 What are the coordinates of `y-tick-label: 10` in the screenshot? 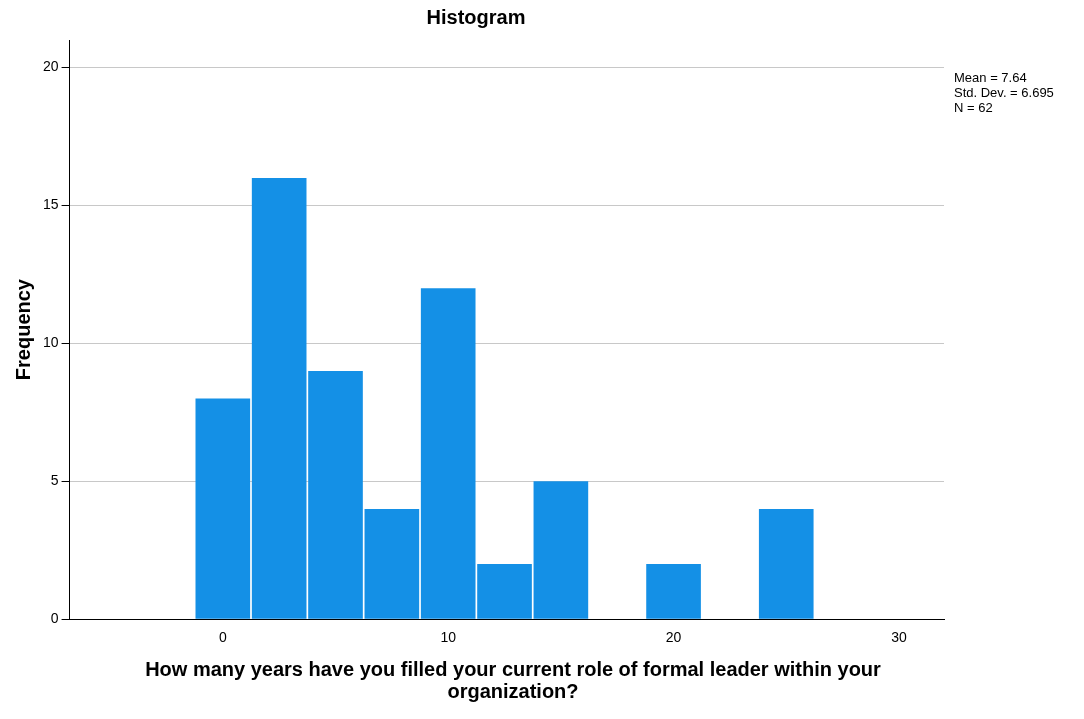 It's located at (50, 342).